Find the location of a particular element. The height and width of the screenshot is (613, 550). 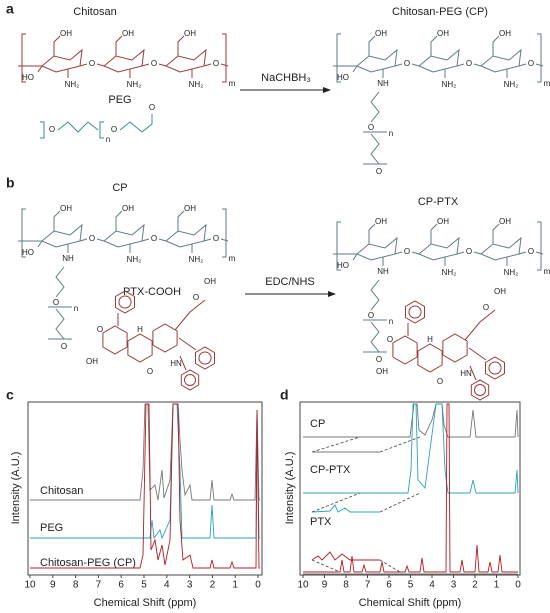

trace-label: CP is located at coordinates (317, 424).